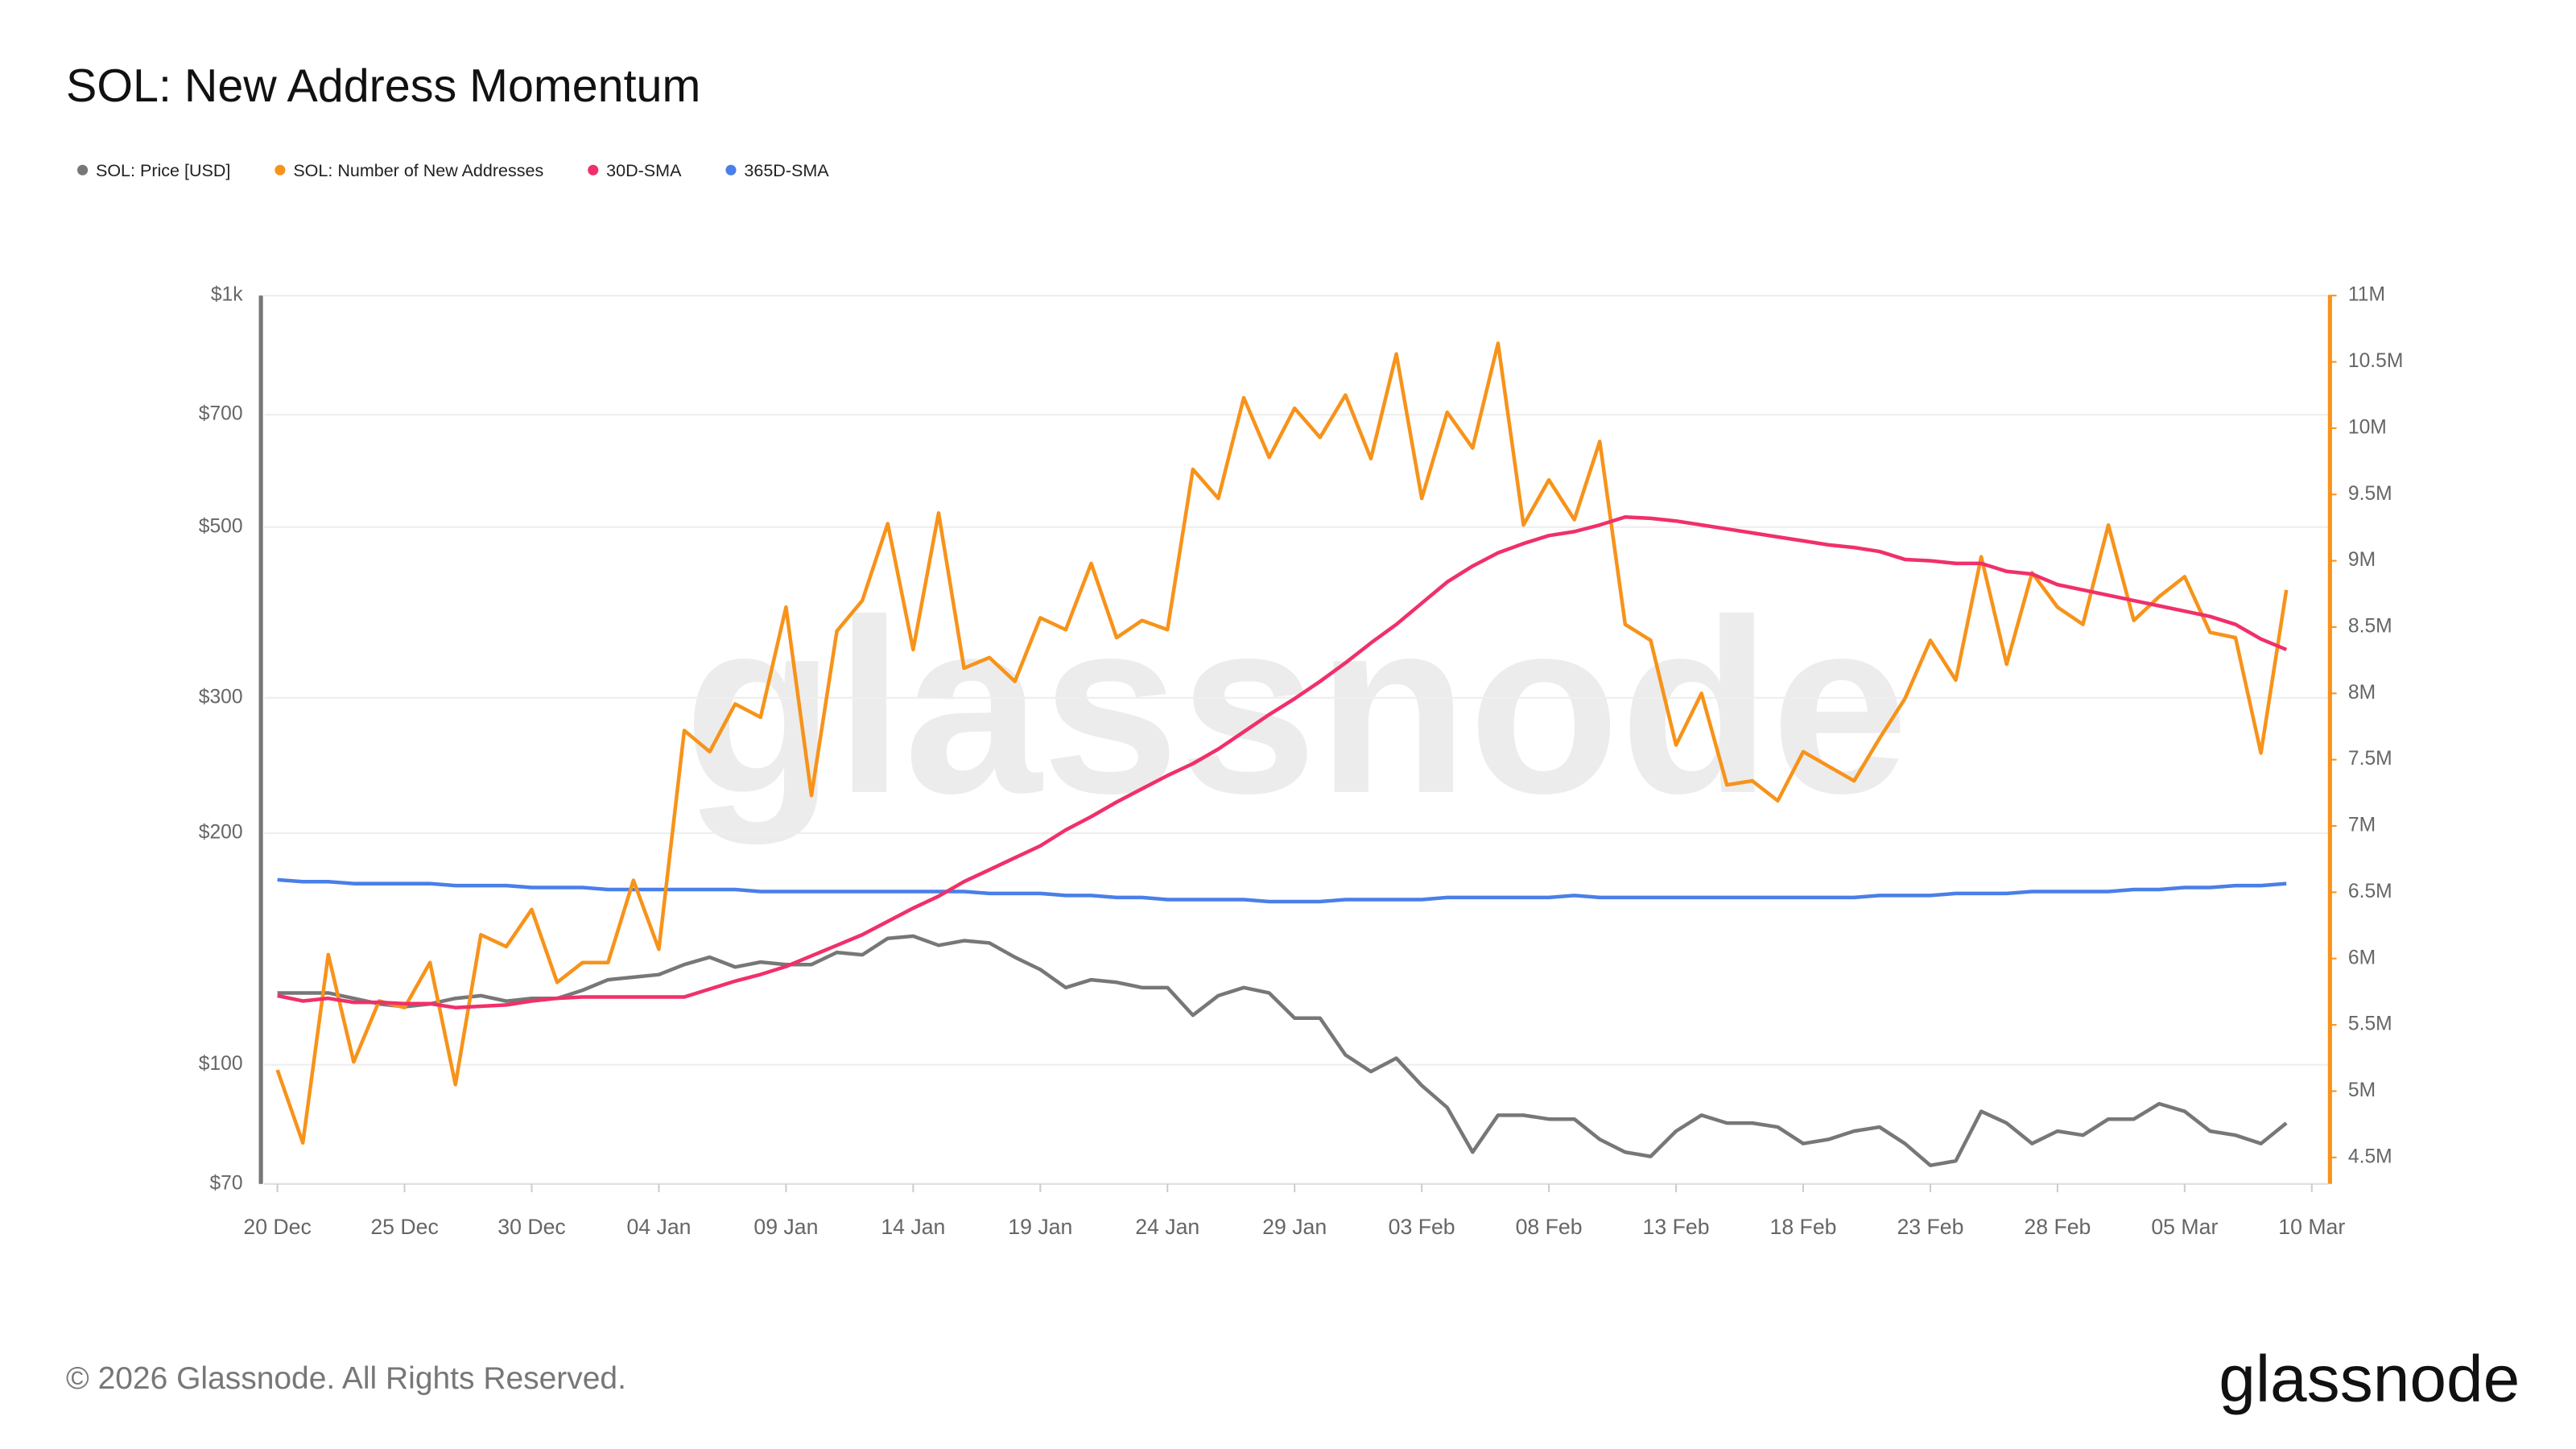 The height and width of the screenshot is (1449, 2576). I want to click on y2-tick-label: 4.5M, so click(2370, 1156).